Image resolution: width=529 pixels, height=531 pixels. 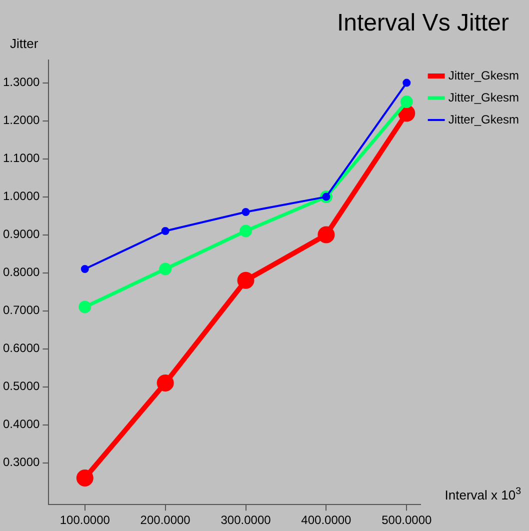 I want to click on y-tick-label: 0.8000, so click(x=21, y=272).